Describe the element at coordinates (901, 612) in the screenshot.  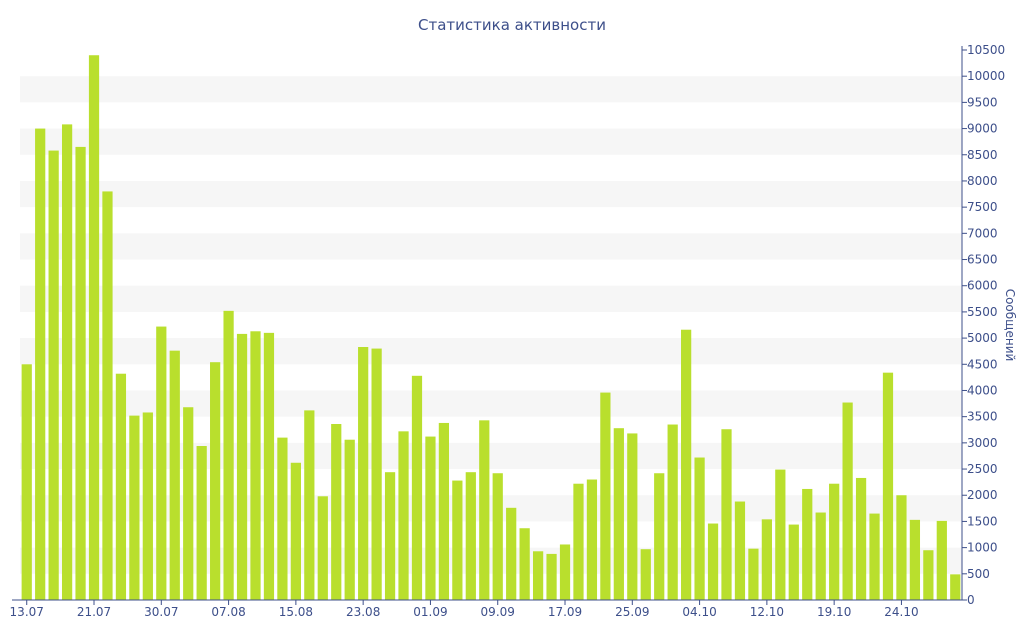
I see `x-tick-label: 24.10` at that location.